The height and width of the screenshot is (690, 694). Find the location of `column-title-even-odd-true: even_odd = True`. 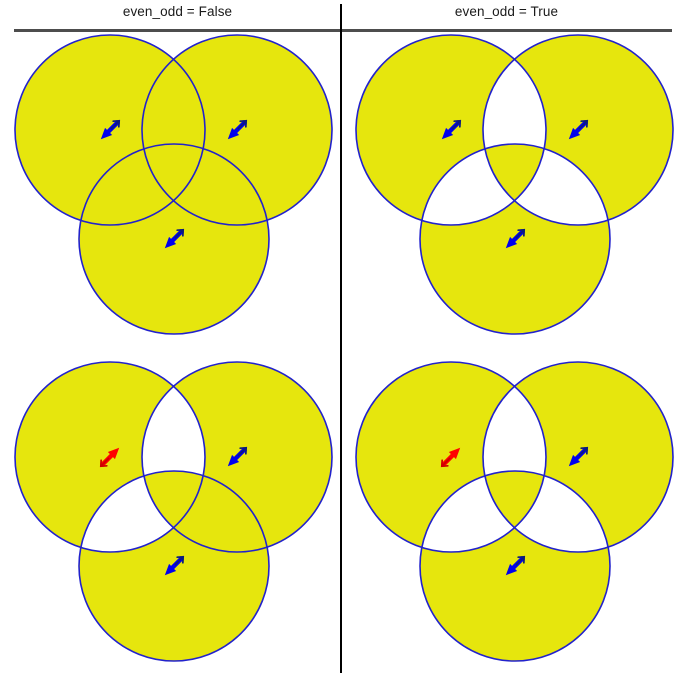

column-title-even-odd-true: even_odd = True is located at coordinates (506, 11).